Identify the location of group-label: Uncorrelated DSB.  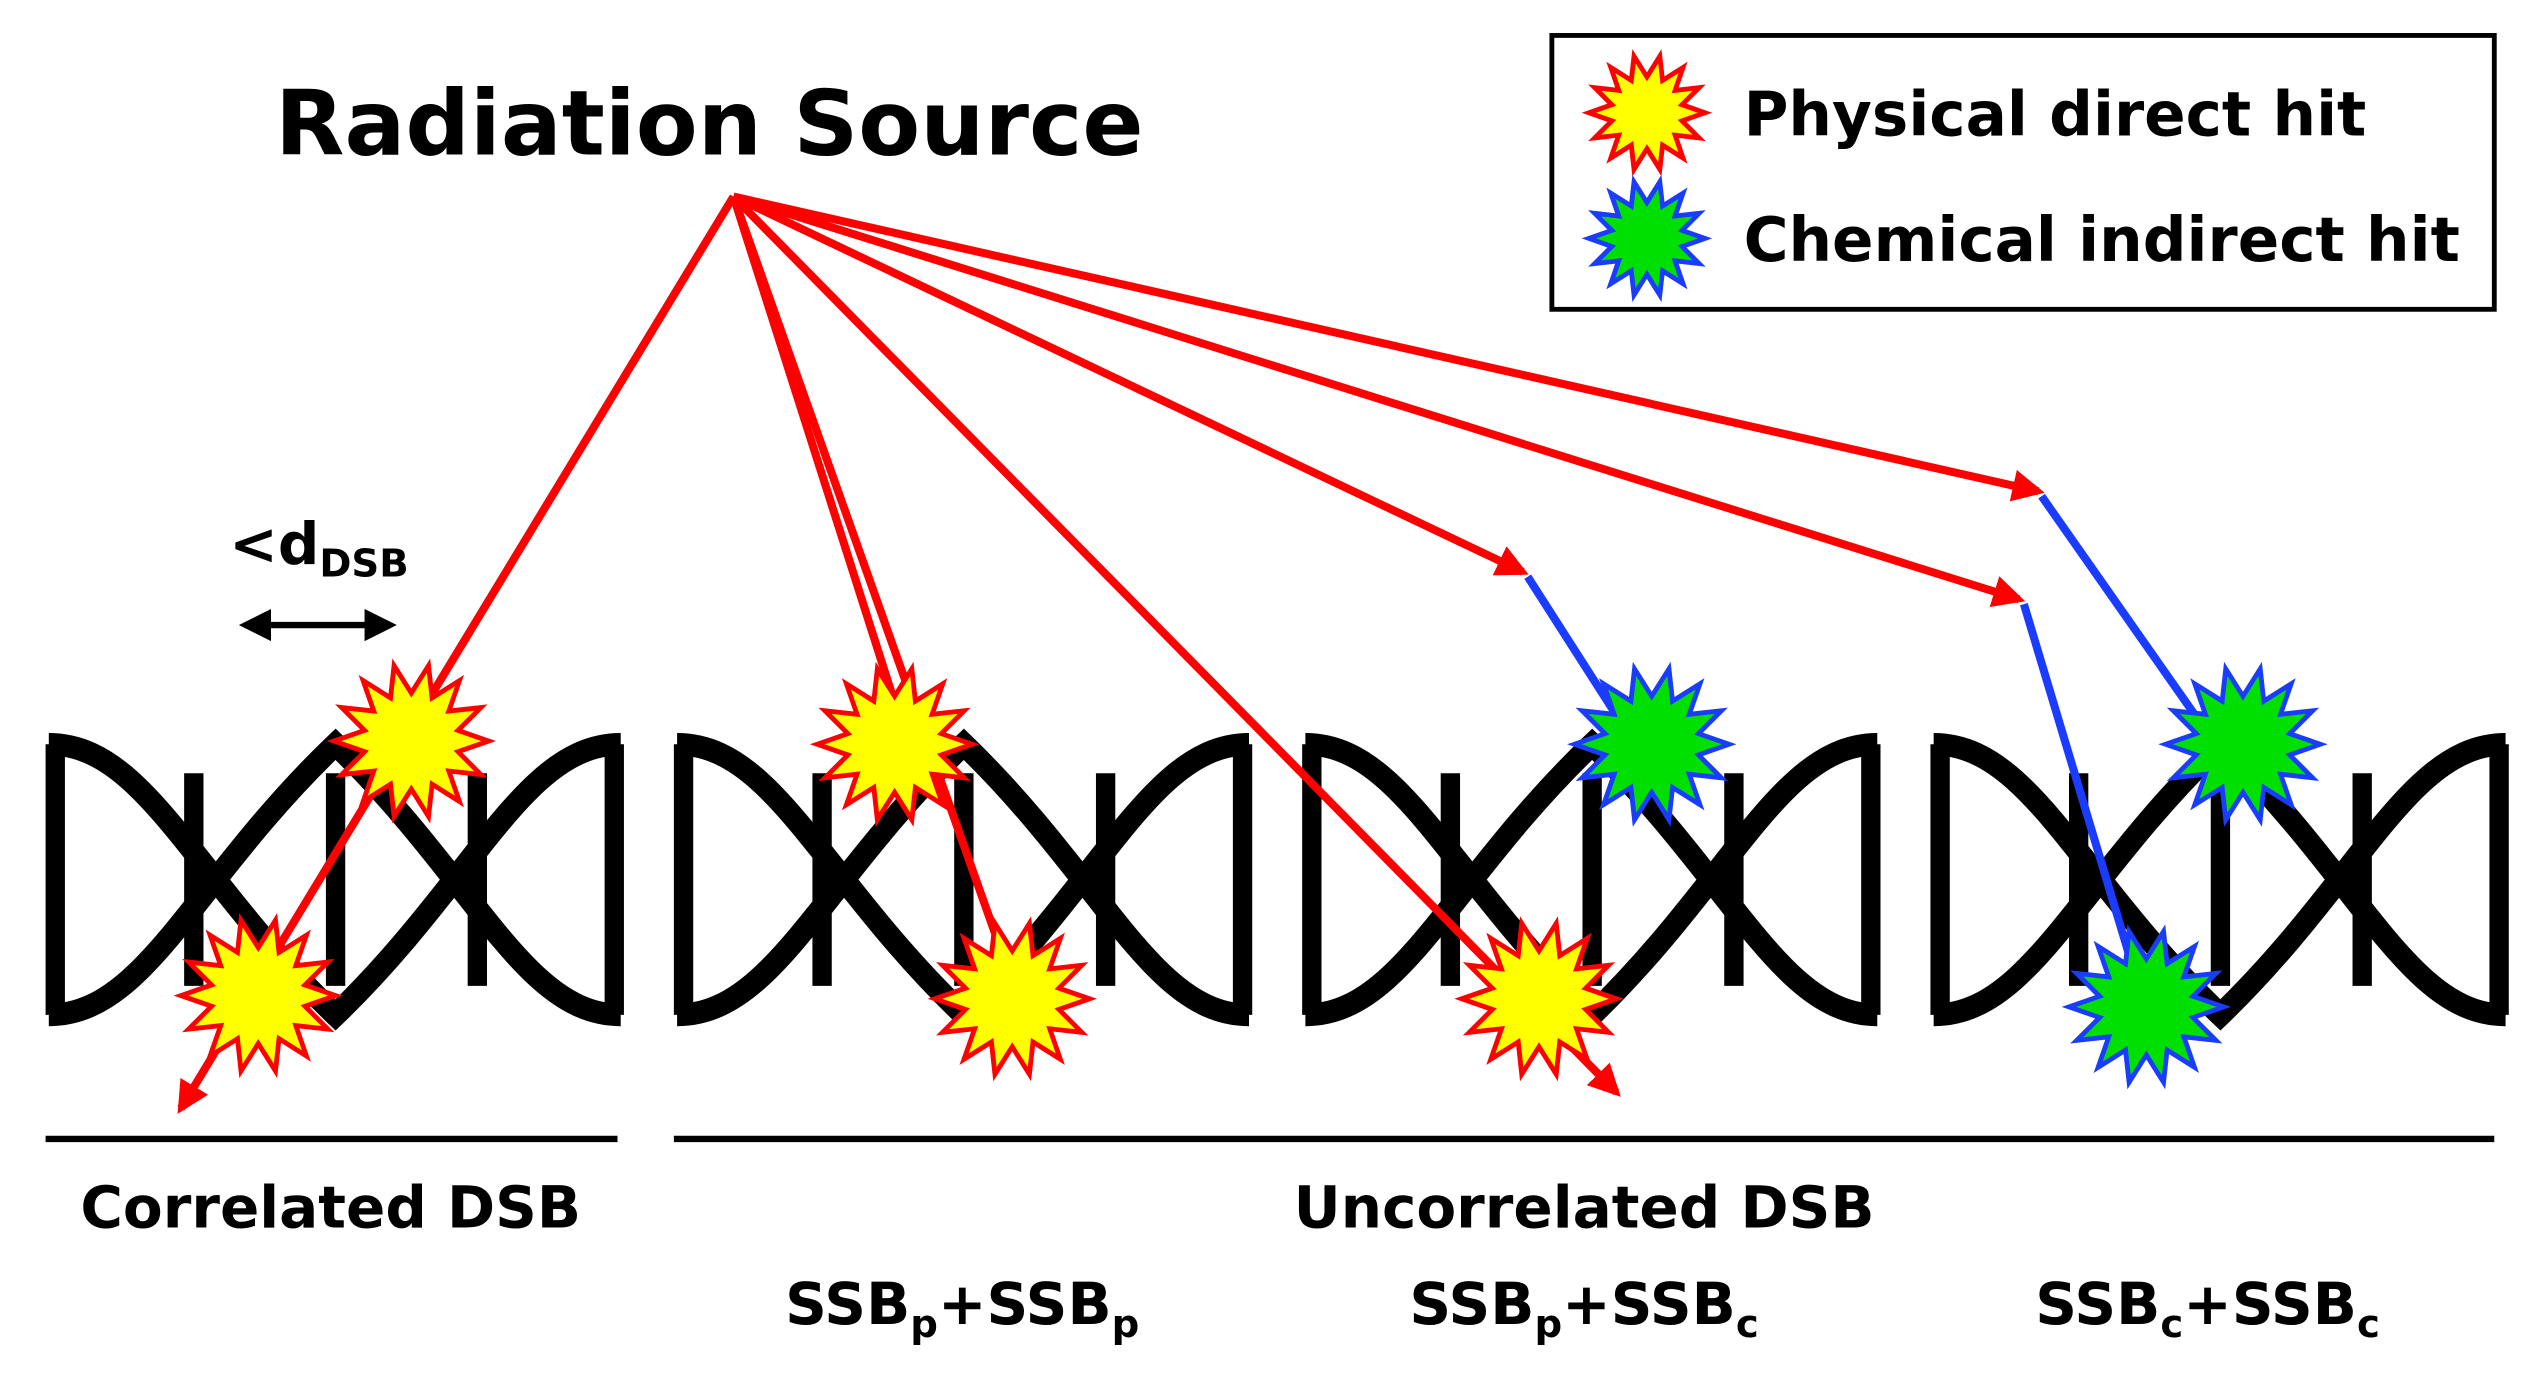
(1584, 1208).